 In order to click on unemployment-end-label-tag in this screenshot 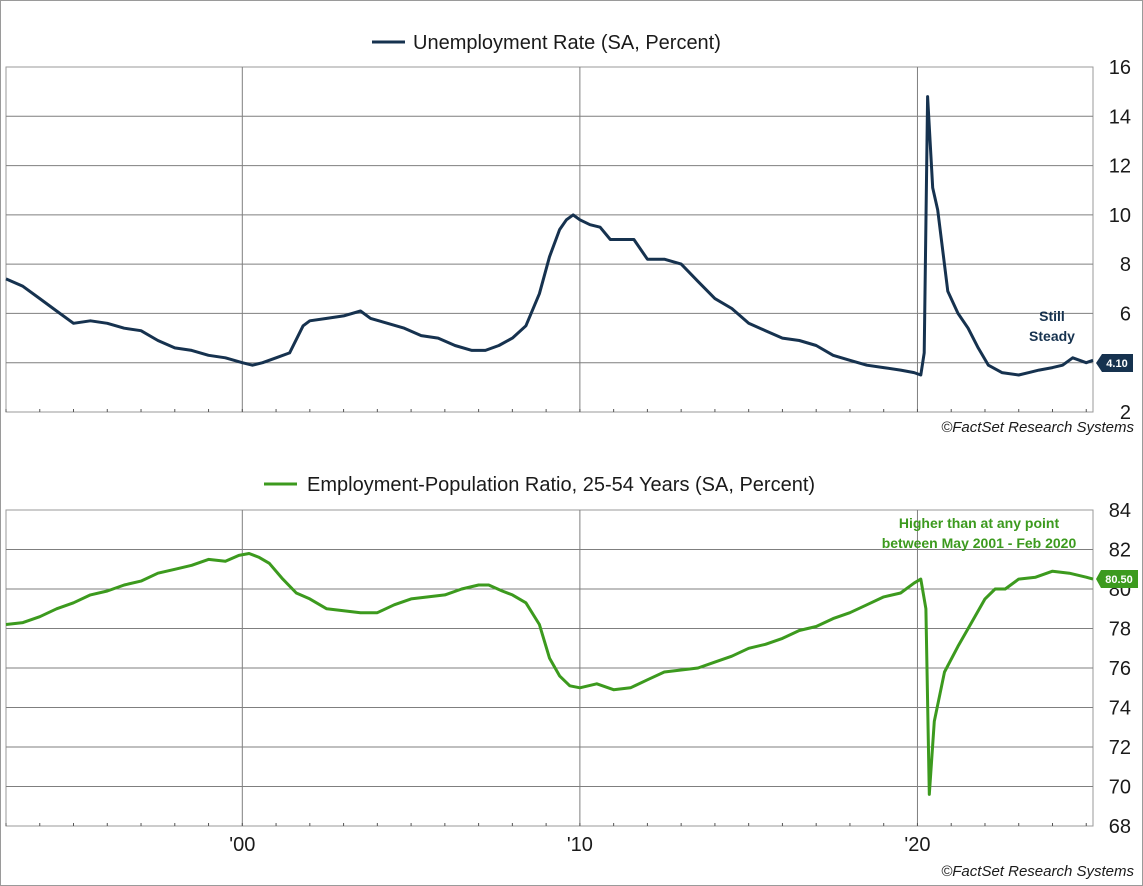, I will do `click(1114, 363)`.